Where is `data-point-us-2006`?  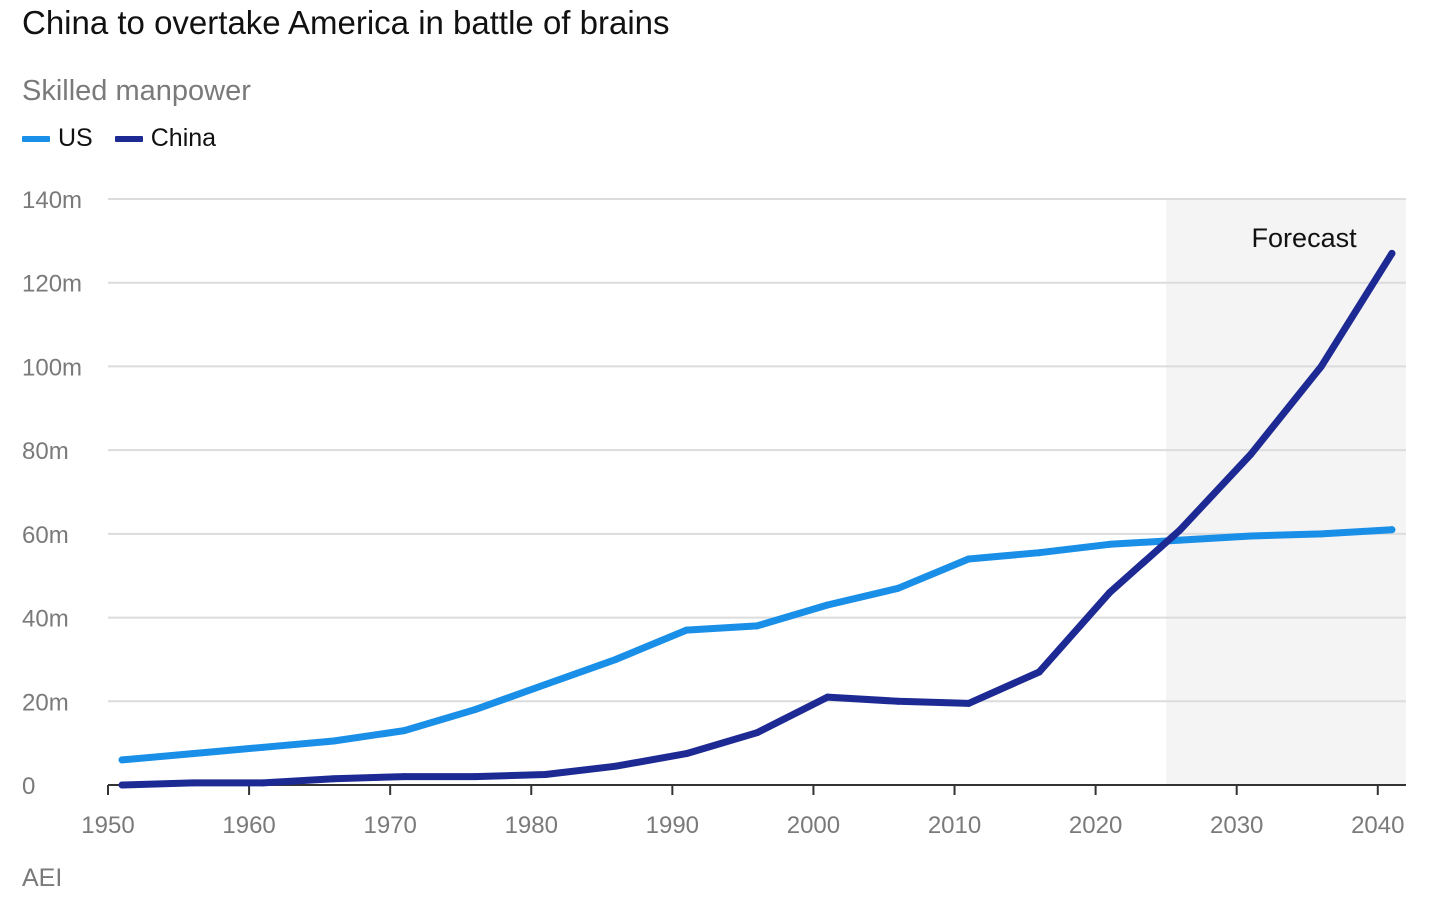
data-point-us-2006 is located at coordinates (898, 588).